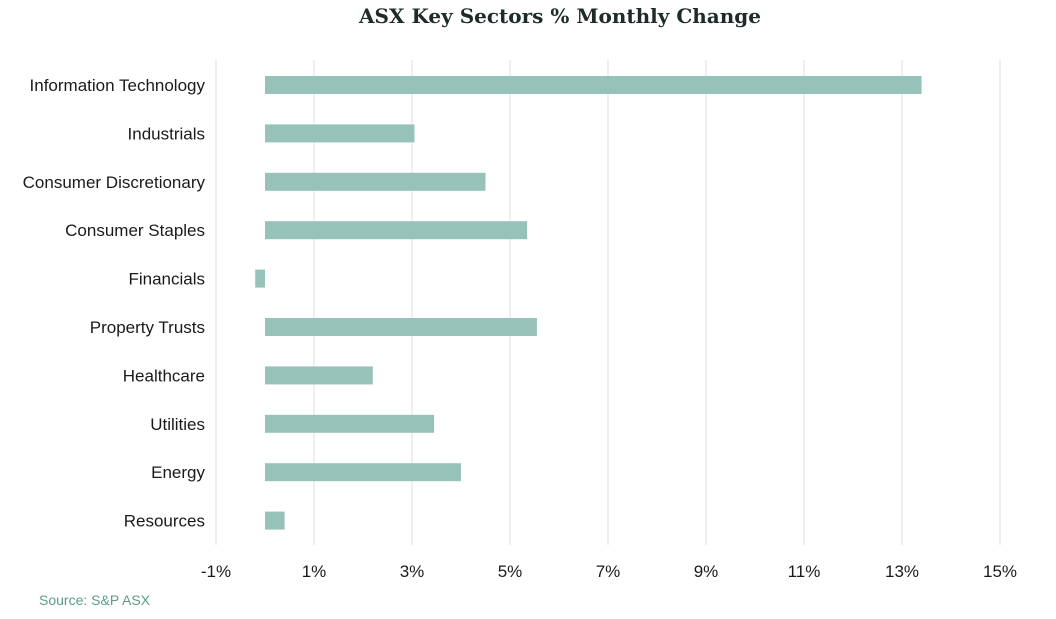 This screenshot has height=619, width=1056. What do you see at coordinates (135, 230) in the screenshot?
I see `category-label: Consumer Staples` at bounding box center [135, 230].